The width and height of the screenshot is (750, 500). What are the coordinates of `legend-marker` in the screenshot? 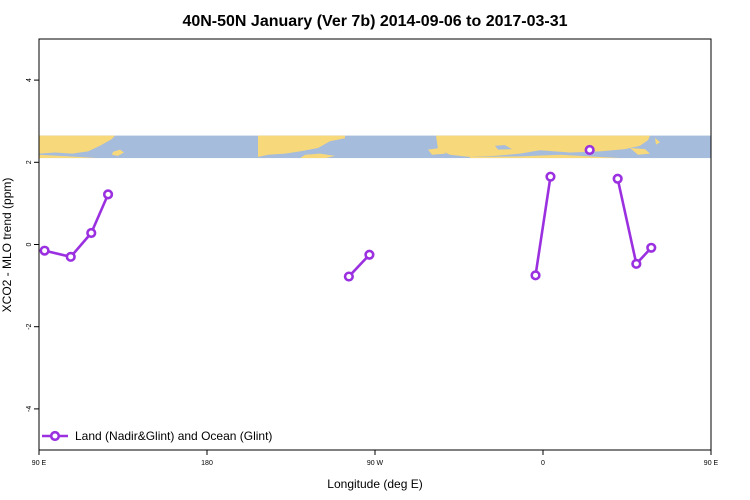 It's located at (55, 436).